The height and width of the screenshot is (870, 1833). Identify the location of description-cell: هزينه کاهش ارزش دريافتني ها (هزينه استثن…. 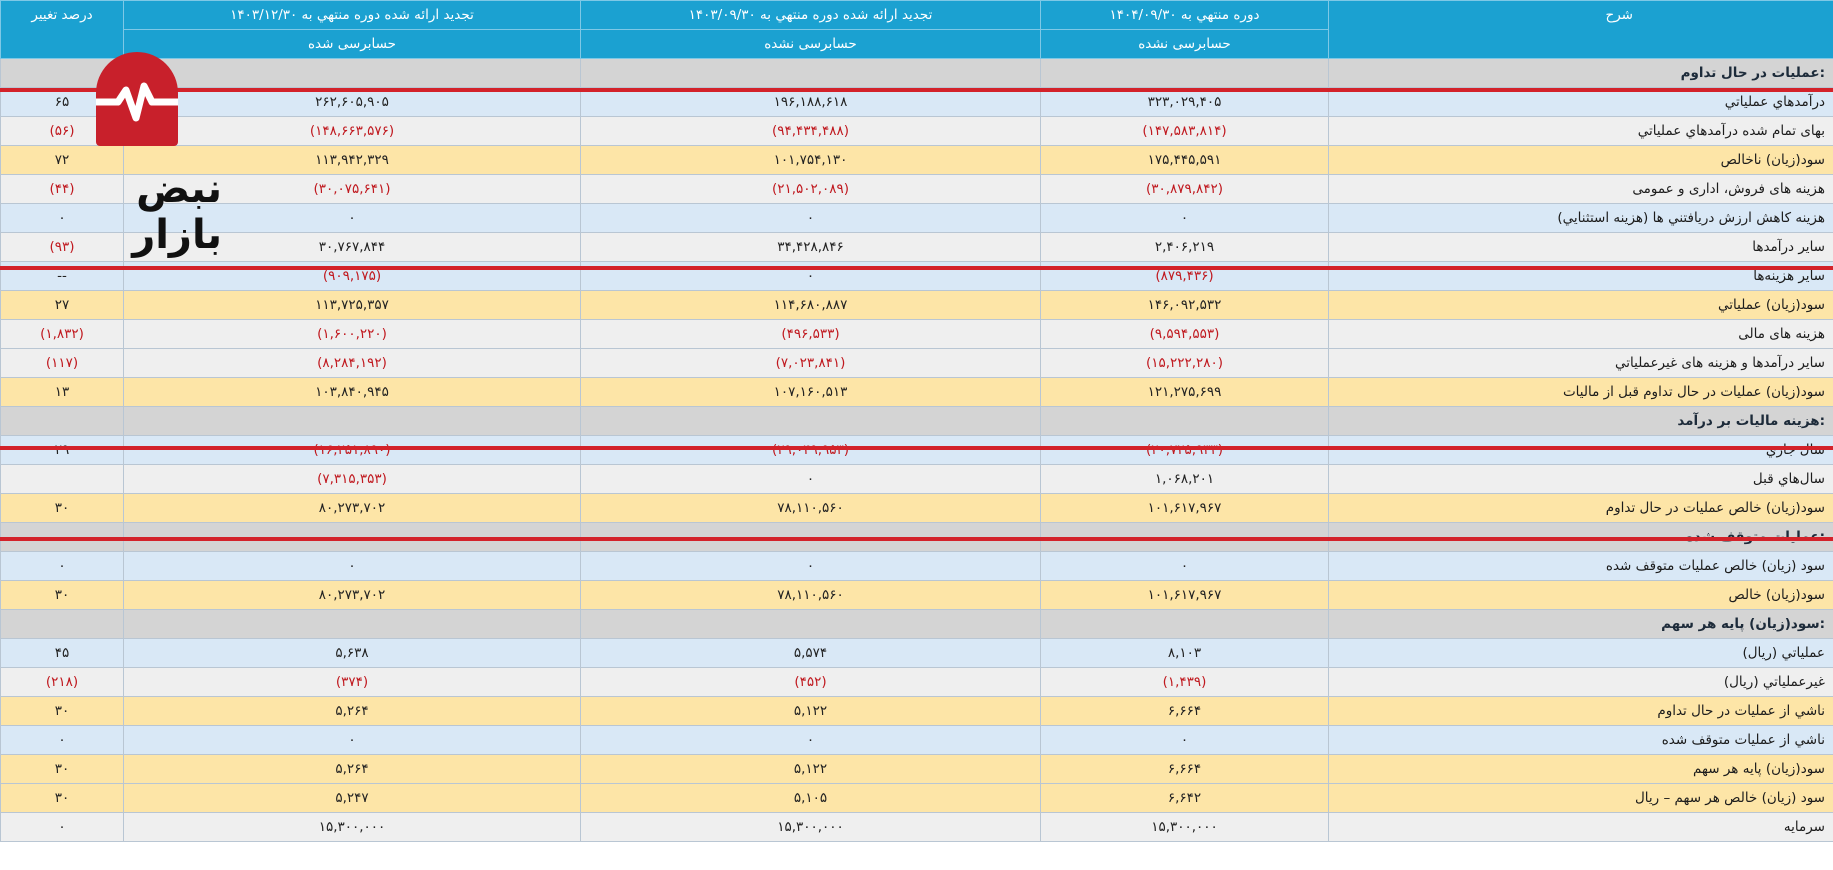
(1580, 218).